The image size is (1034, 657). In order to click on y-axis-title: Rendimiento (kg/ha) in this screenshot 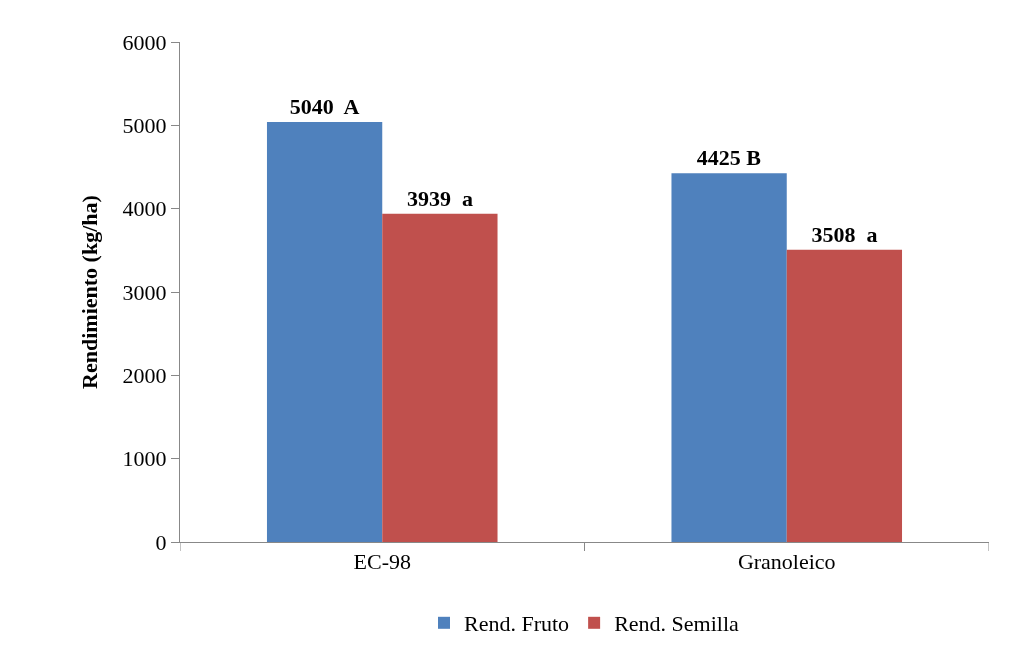, I will do `click(90, 292)`.